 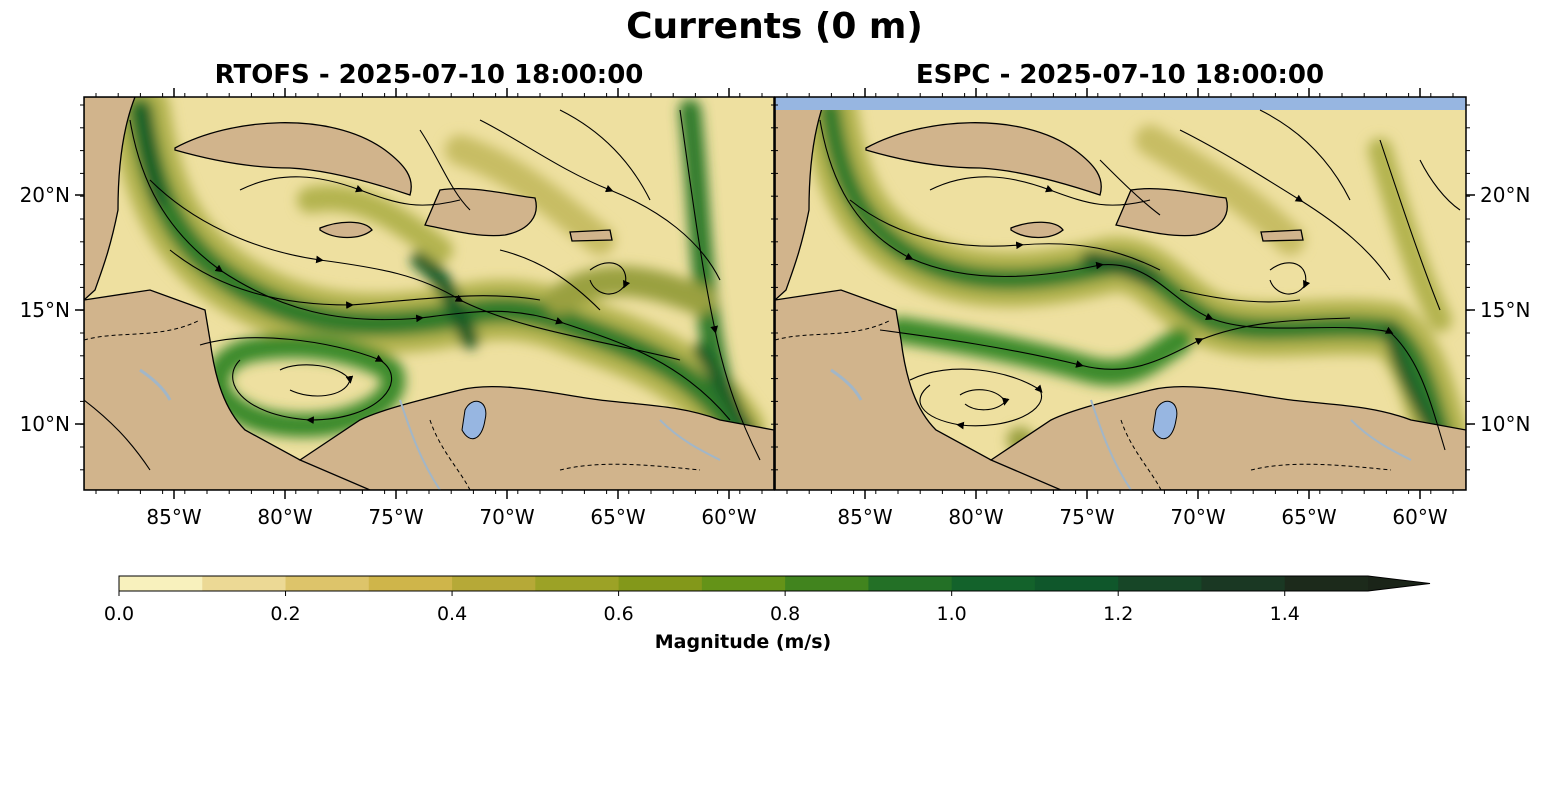 What do you see at coordinates (1118, 614) in the screenshot?
I see `colorbar-tick-label: 1.2` at bounding box center [1118, 614].